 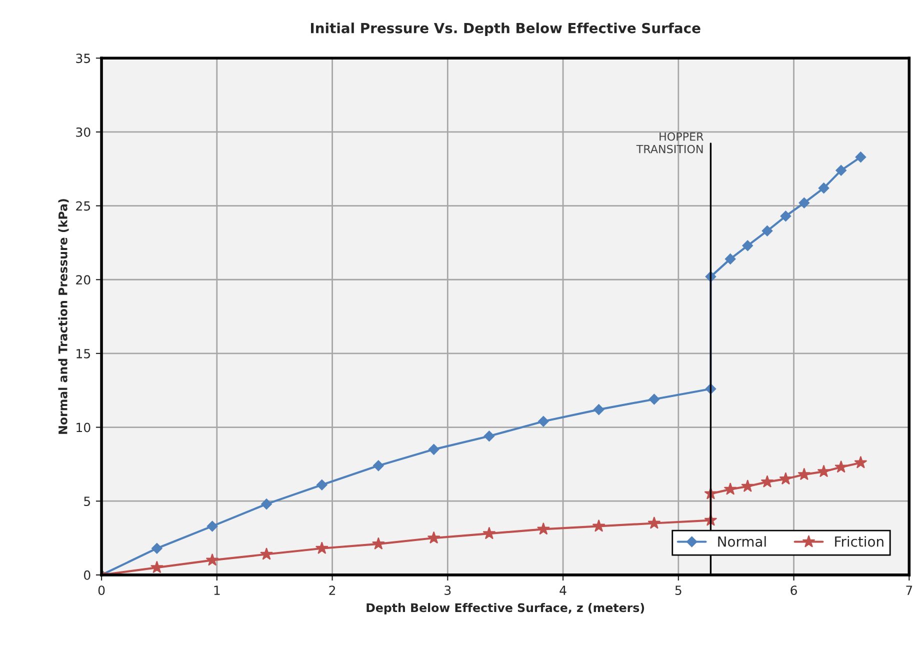 I want to click on legend-label: Friction, so click(x=859, y=541).